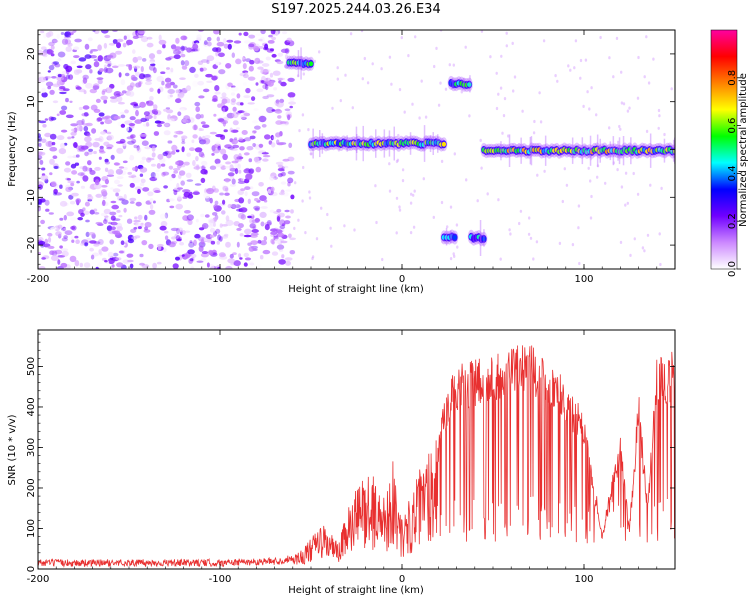 The height and width of the screenshot is (600, 750). What do you see at coordinates (724, 149) in the screenshot?
I see `colorbar-gradient` at bounding box center [724, 149].